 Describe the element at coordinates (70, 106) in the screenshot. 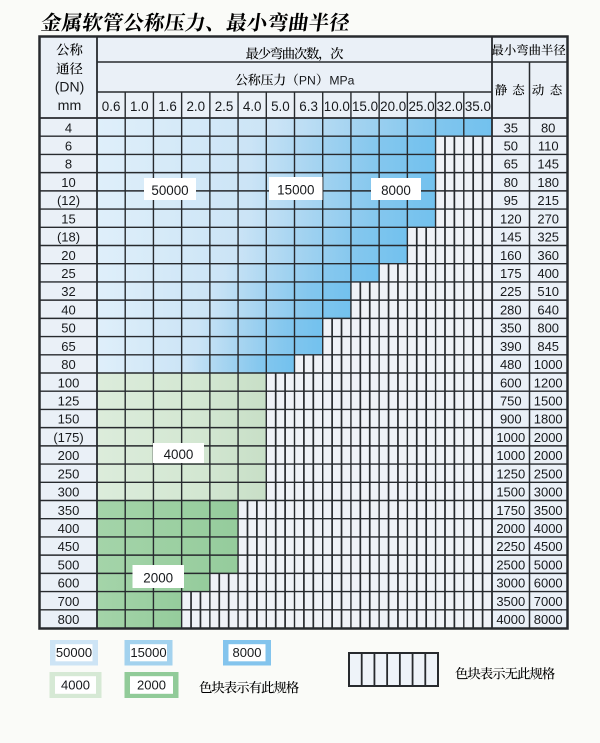

I see `svg-text: mm` at that location.